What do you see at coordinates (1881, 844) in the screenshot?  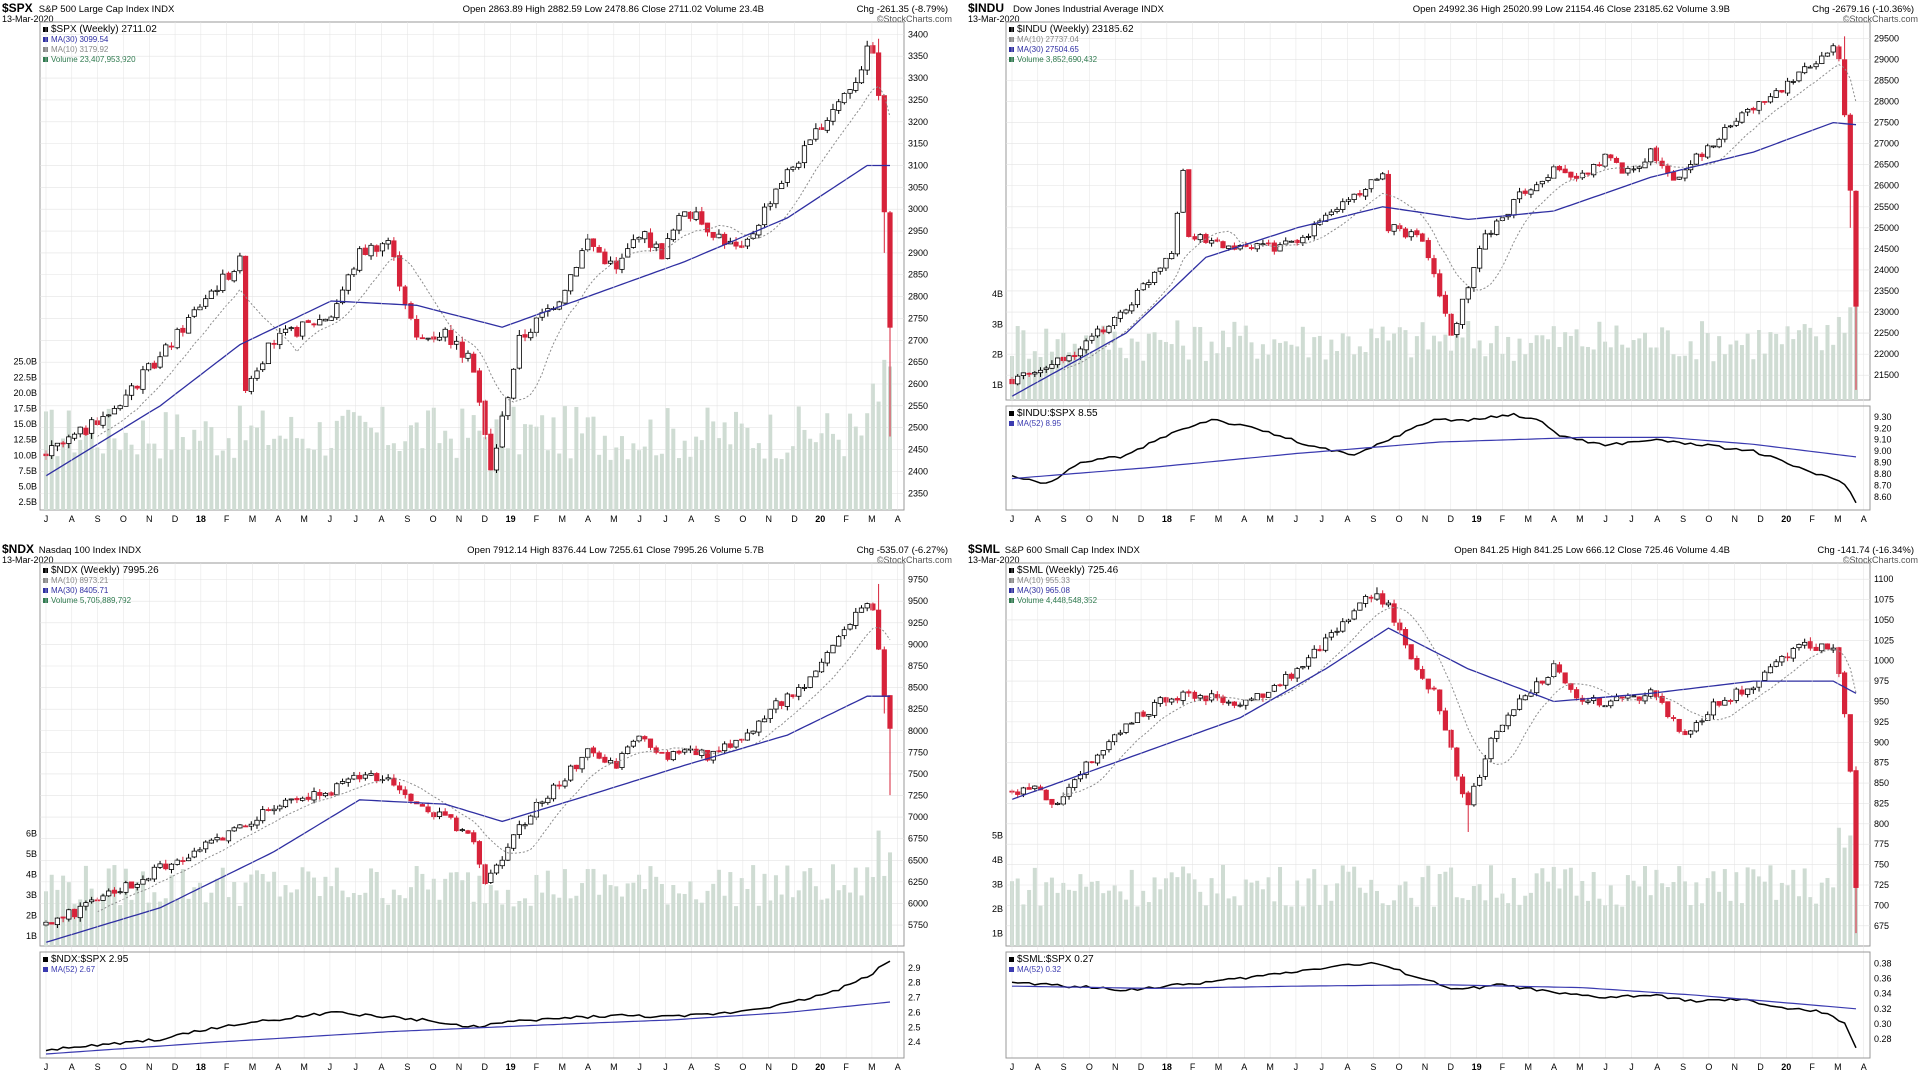 I see `price-tick-label: 775` at bounding box center [1881, 844].